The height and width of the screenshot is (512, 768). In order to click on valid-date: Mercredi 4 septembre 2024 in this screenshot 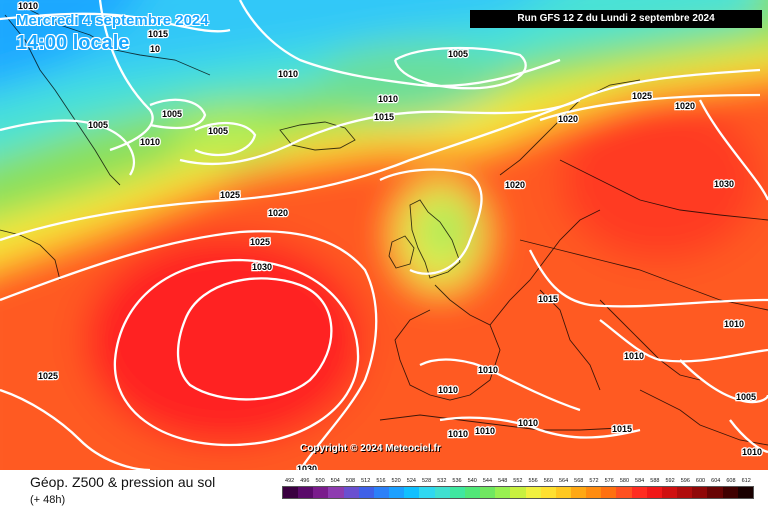, I will do `click(112, 20)`.